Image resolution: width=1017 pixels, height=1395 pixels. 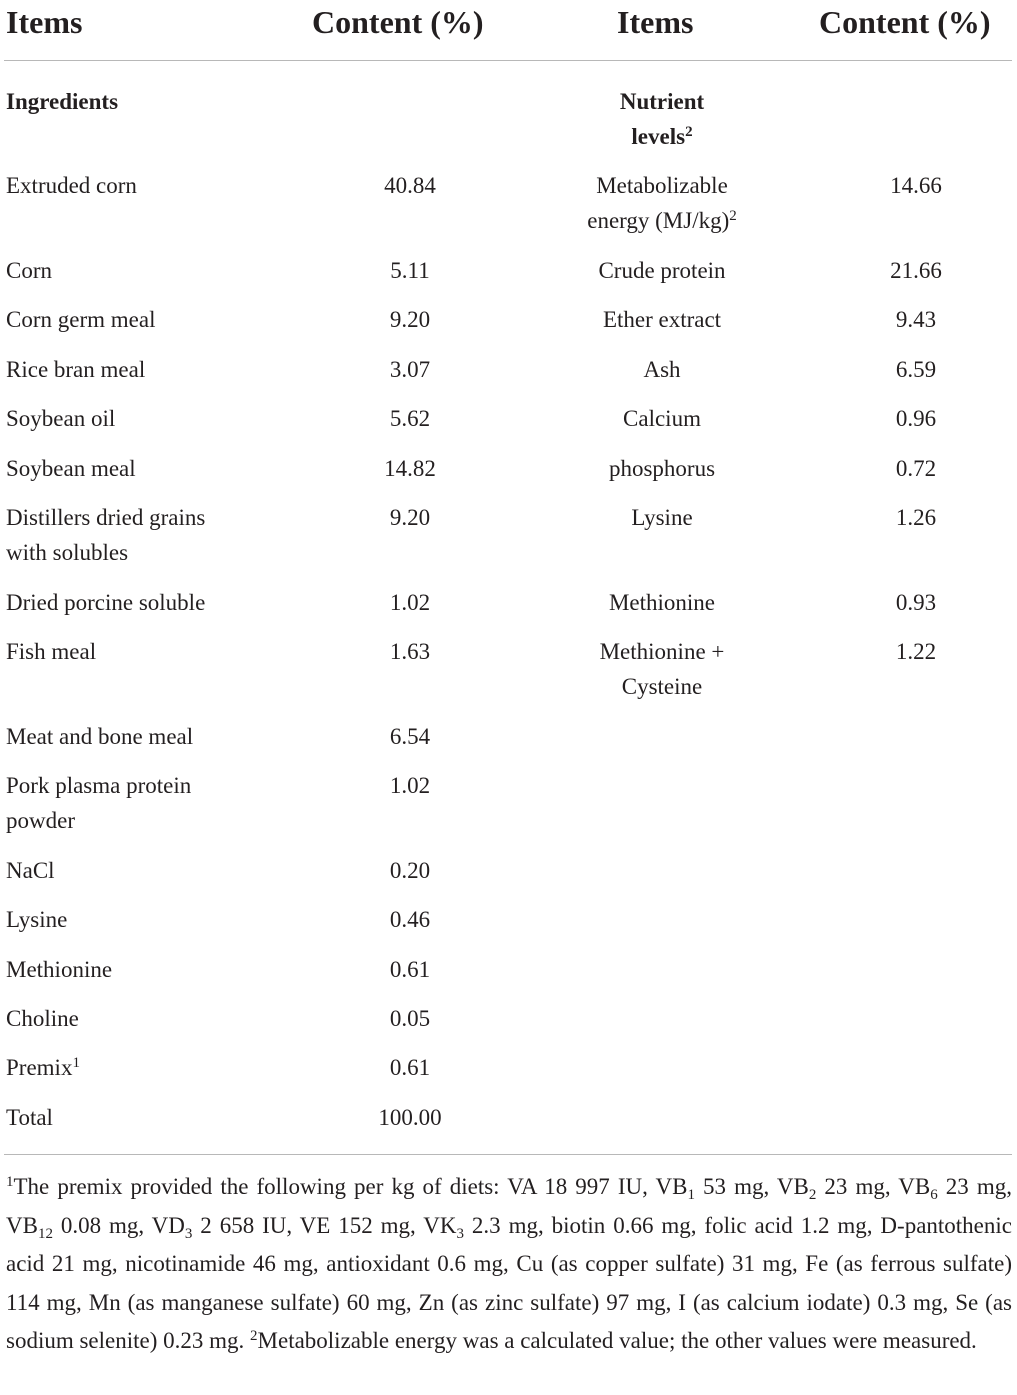 What do you see at coordinates (118, 1225) in the screenshot?
I see `footnote-text: 0.08 mg, VD` at bounding box center [118, 1225].